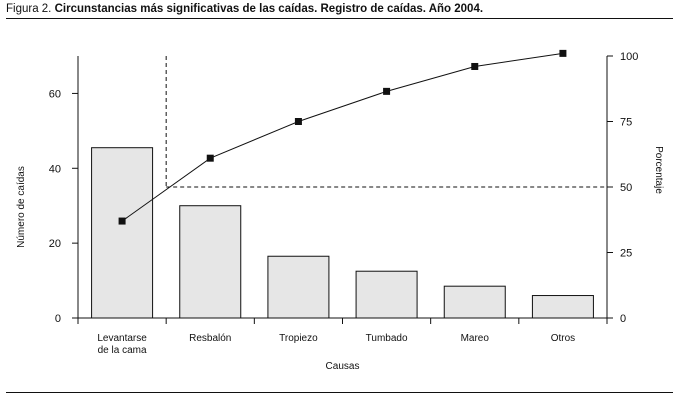 This screenshot has width=679, height=402. What do you see at coordinates (475, 338) in the screenshot?
I see `x-tick-label: Mareo` at bounding box center [475, 338].